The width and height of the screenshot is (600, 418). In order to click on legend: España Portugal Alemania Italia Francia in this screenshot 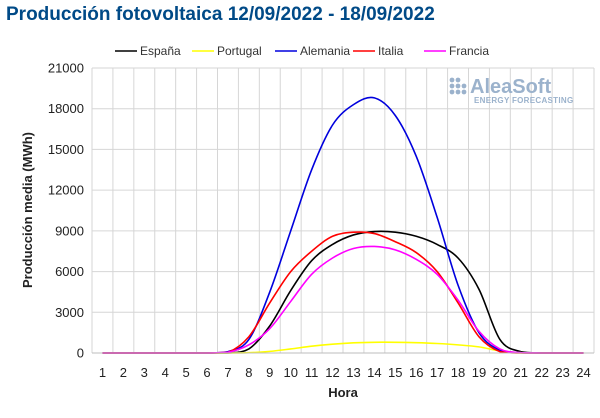, I will do `click(302, 51)`.